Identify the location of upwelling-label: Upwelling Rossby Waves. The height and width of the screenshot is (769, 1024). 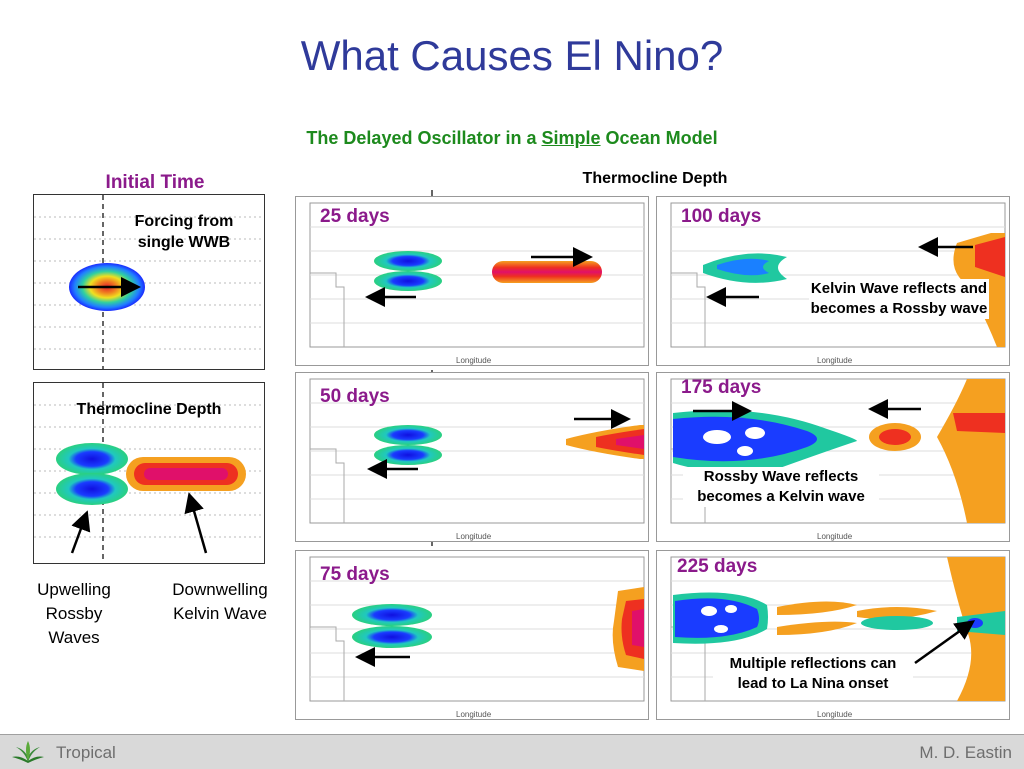
(74, 613).